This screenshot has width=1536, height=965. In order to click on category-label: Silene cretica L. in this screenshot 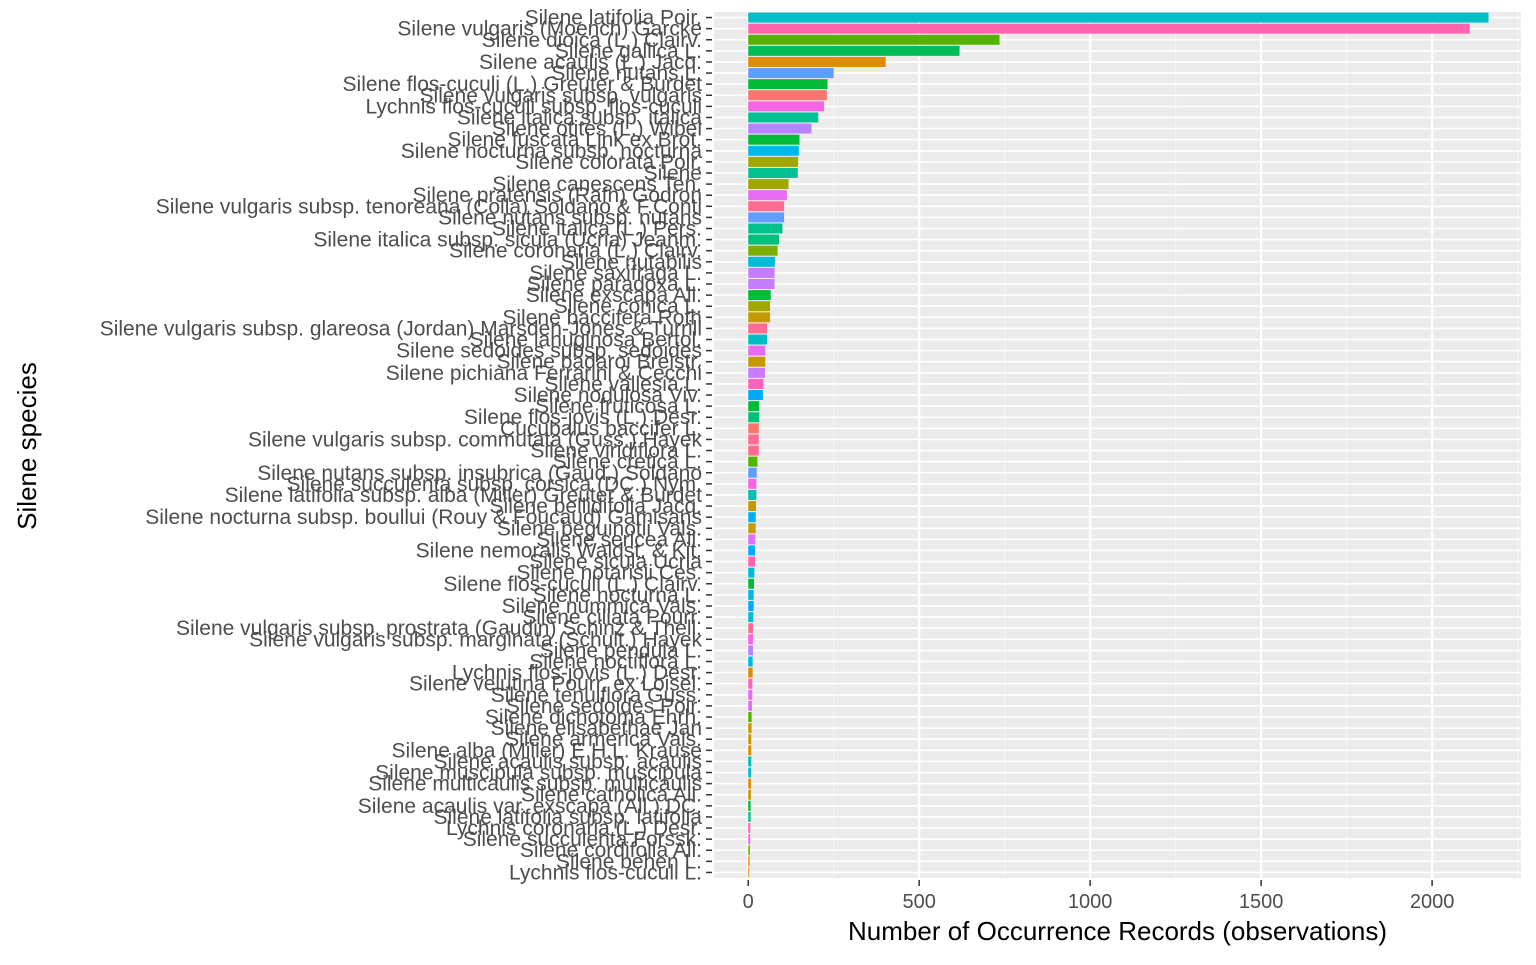, I will do `click(627, 462)`.